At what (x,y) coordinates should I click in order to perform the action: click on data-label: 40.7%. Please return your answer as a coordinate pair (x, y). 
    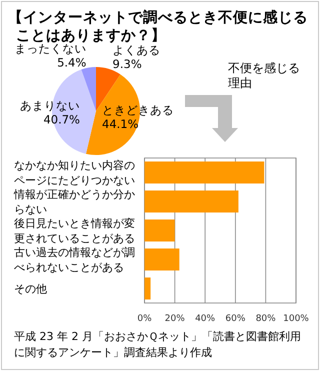
    Looking at the image, I should click on (61, 119).